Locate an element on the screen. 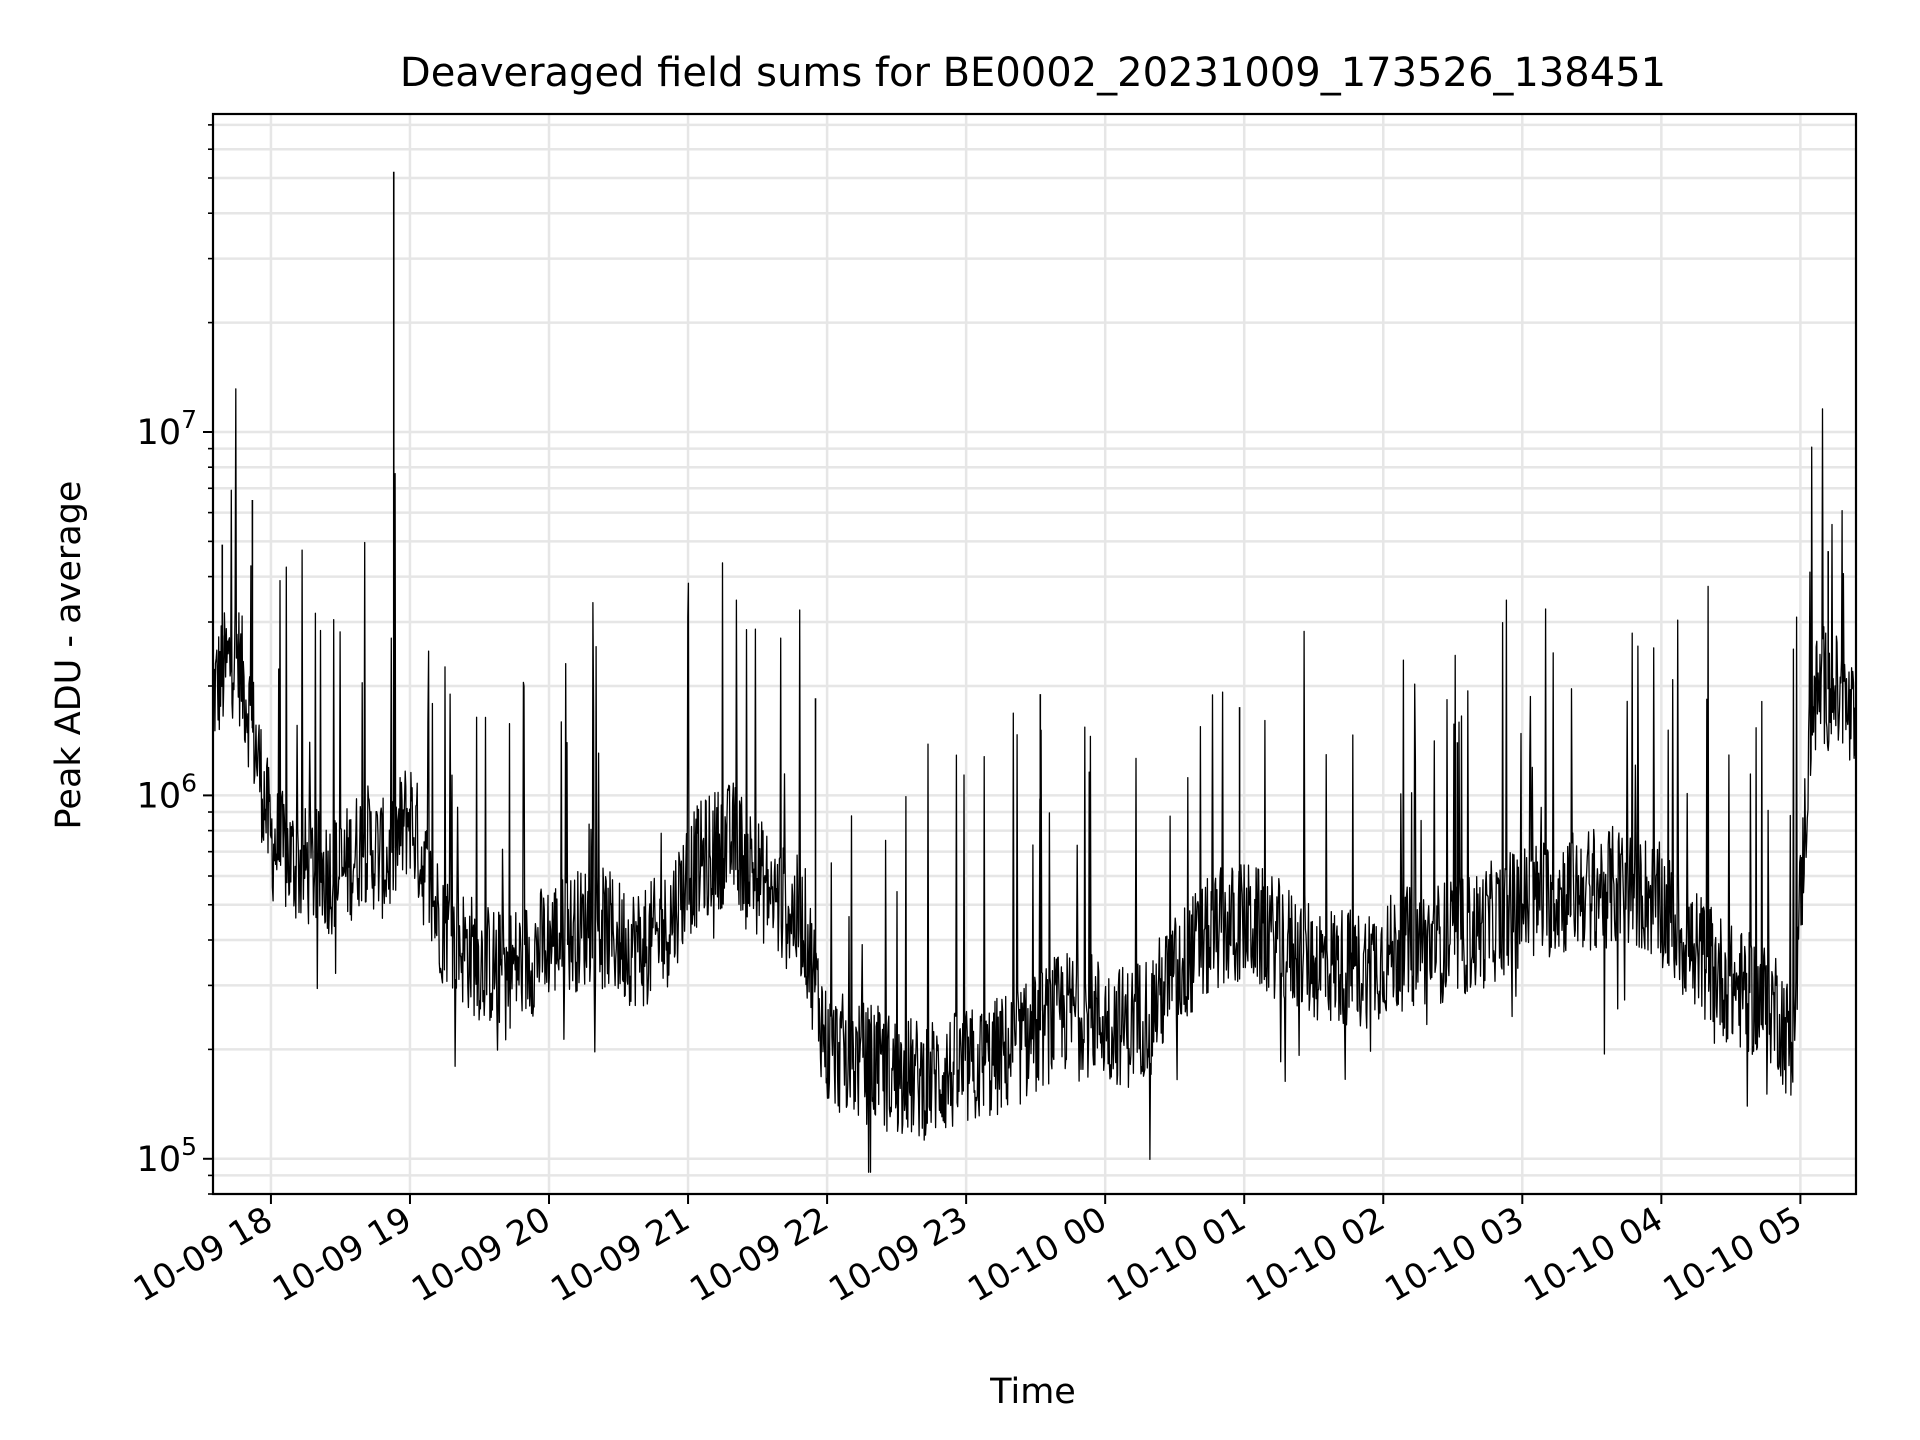 The image size is (1920, 1440). x-axis-label: Time is located at coordinates (1032, 1392).